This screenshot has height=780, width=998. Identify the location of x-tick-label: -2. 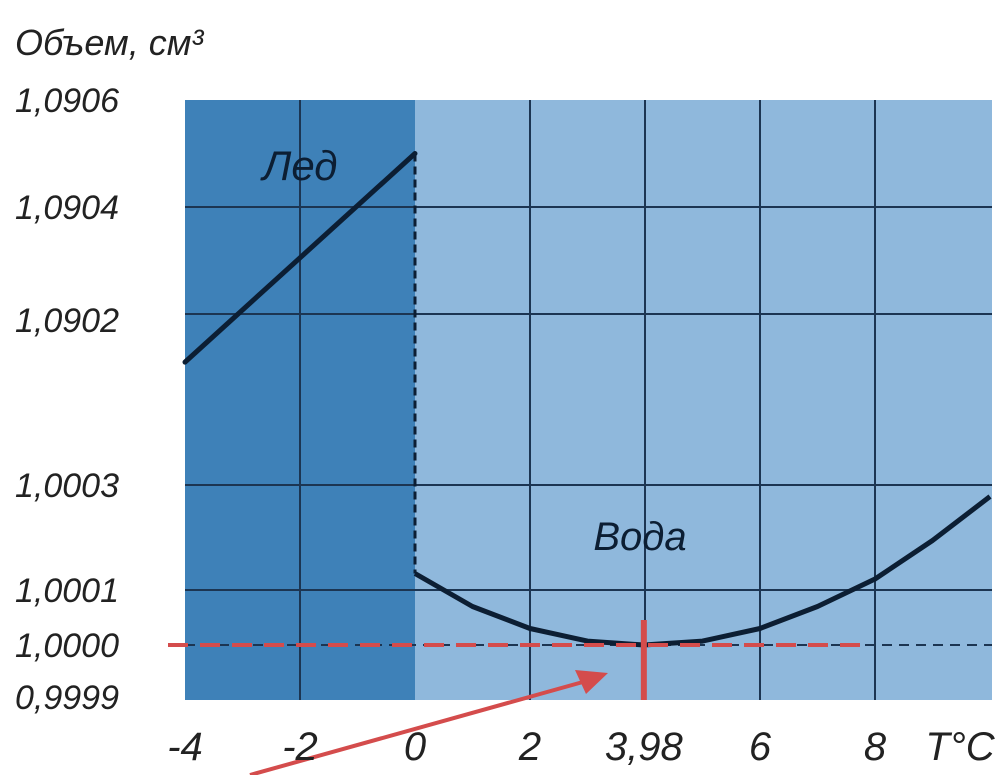
(300, 747).